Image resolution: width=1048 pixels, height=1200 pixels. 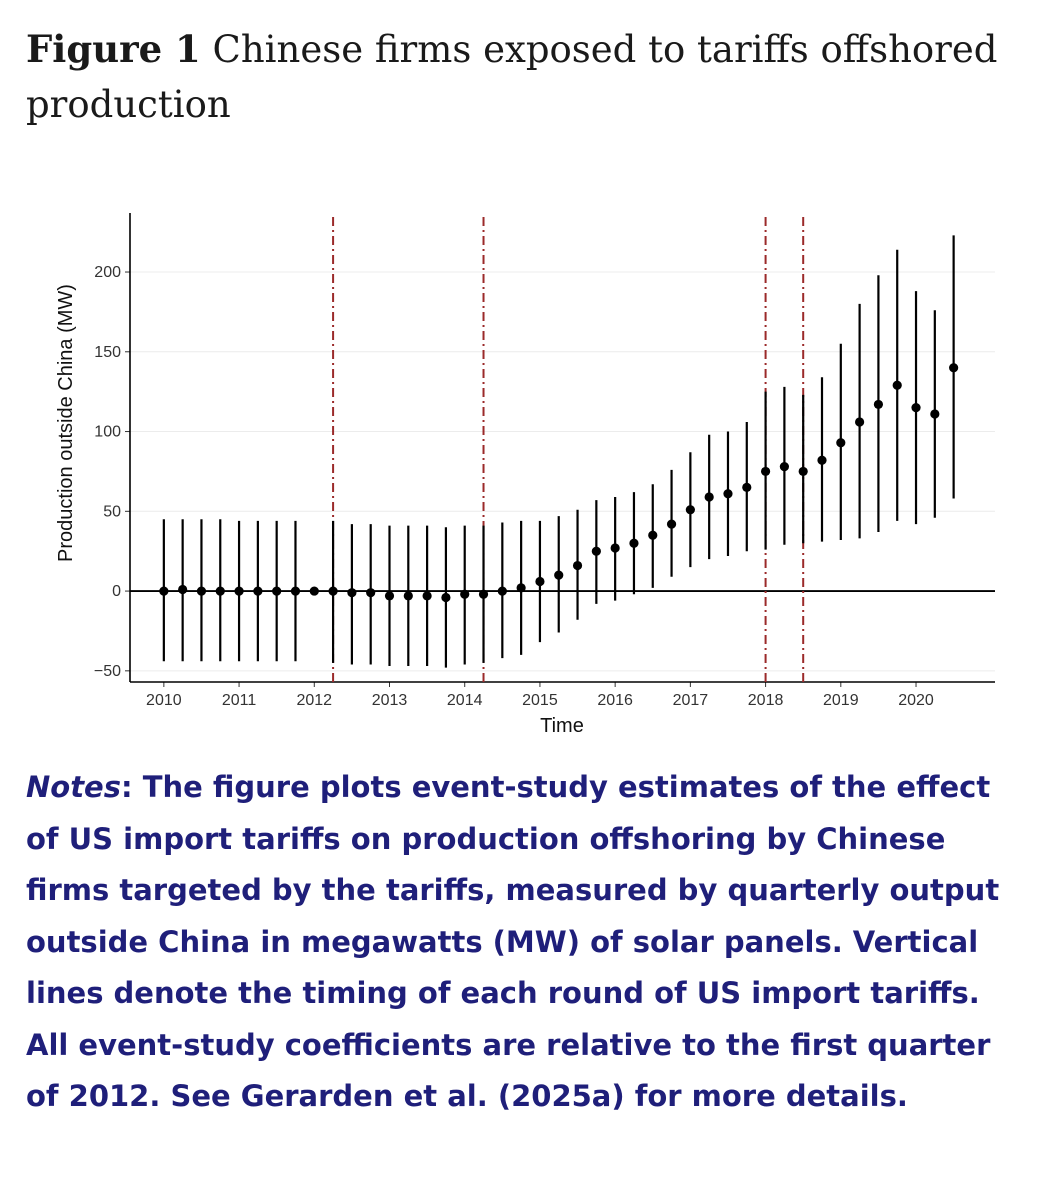 What do you see at coordinates (66, 423) in the screenshot?
I see `y-axis-title: Production outside China (MW)` at bounding box center [66, 423].